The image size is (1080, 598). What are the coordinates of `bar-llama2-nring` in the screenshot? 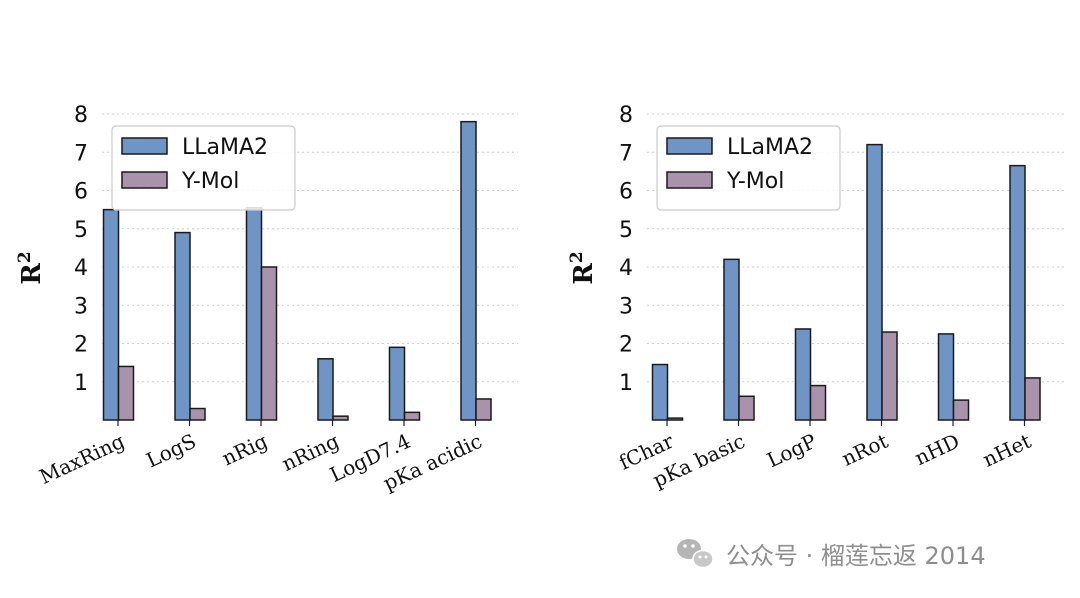 It's located at (325, 389).